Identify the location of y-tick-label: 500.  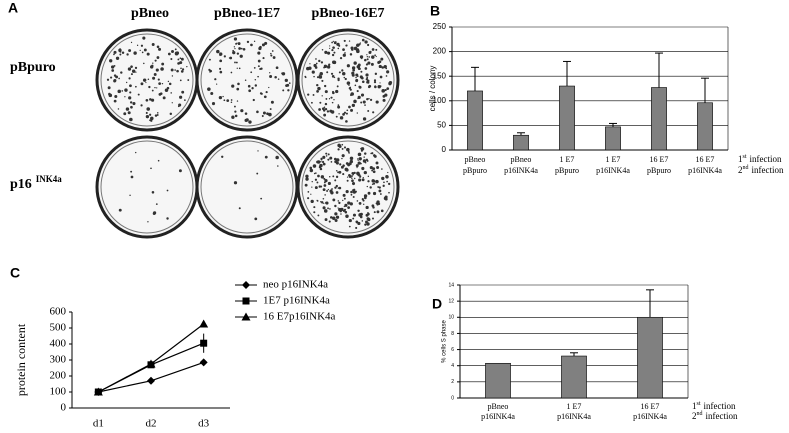
(58, 328).